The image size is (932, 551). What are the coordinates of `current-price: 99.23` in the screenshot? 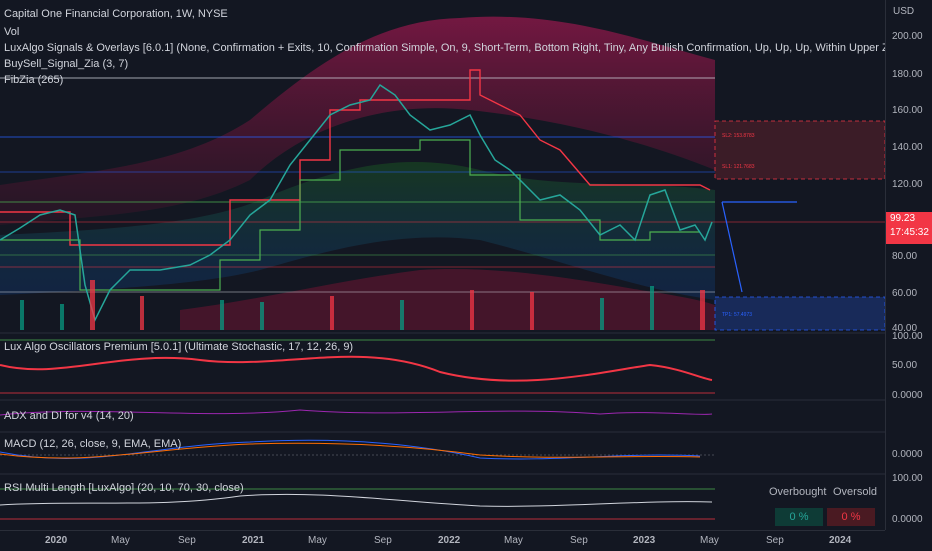 It's located at (903, 218).